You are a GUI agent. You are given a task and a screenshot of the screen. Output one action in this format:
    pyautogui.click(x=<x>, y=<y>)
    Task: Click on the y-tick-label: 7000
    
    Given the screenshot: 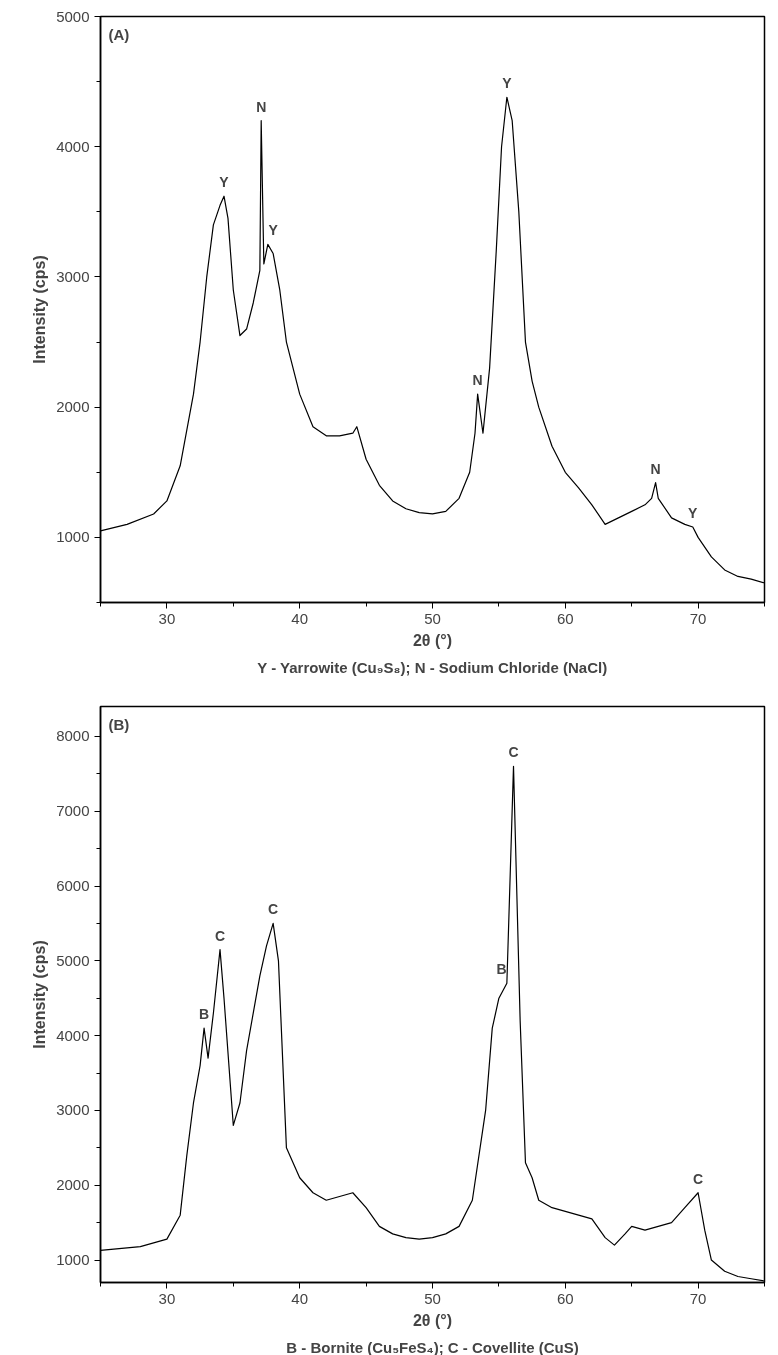 What is the action you would take?
    pyautogui.click(x=73, y=811)
    